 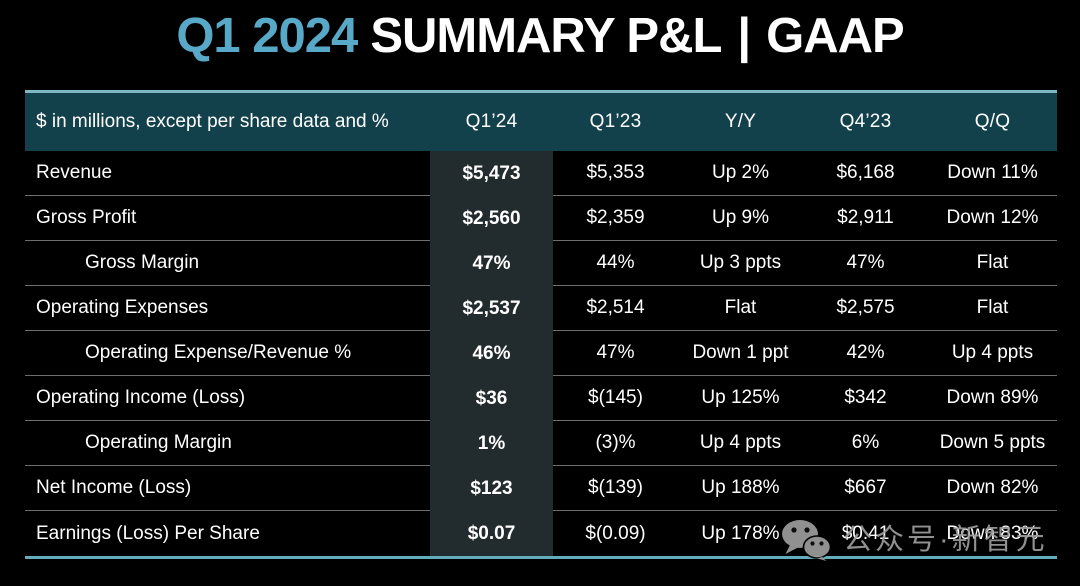 I want to click on value-cell: Up 2%, so click(x=740, y=173).